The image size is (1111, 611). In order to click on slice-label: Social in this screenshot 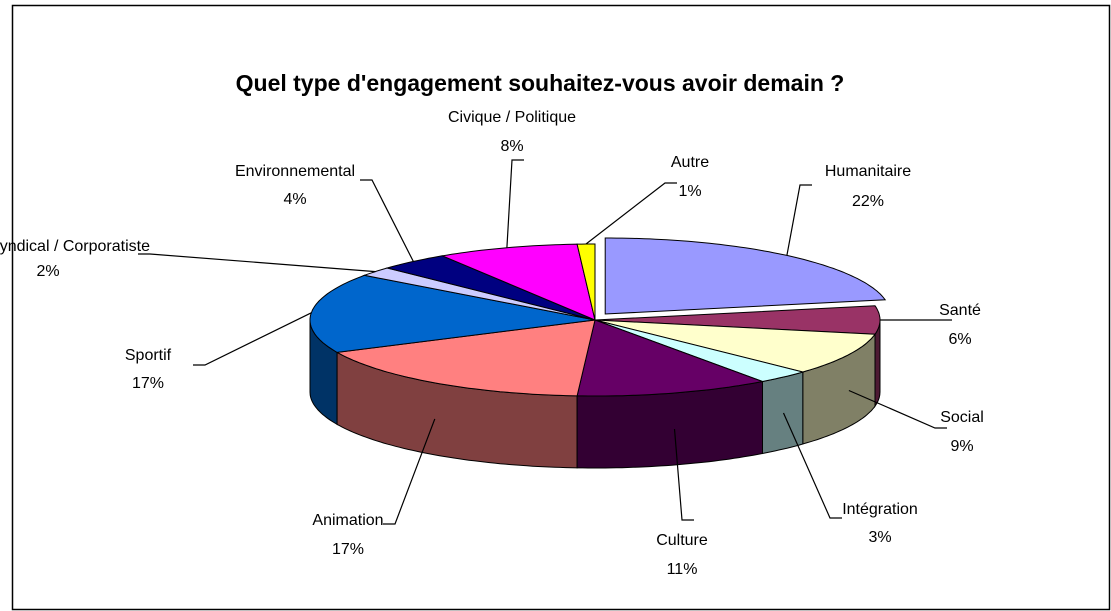, I will do `click(962, 417)`.